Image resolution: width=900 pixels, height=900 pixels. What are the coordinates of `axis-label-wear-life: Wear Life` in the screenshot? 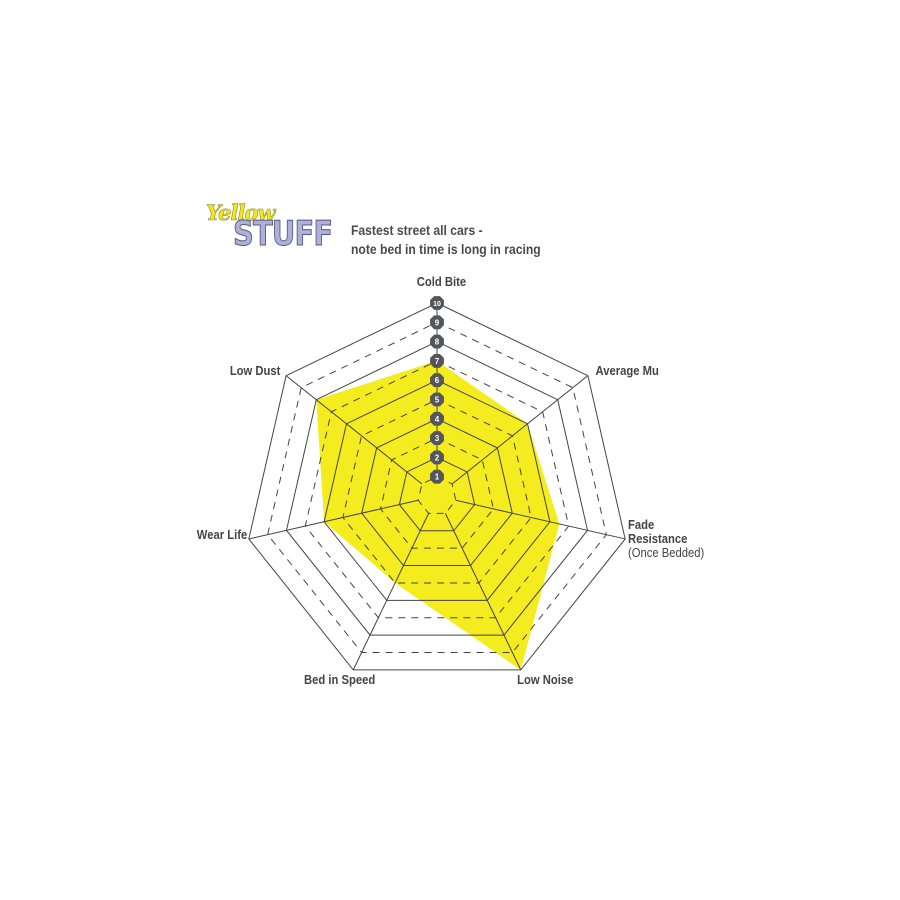 It's located at (222, 535).